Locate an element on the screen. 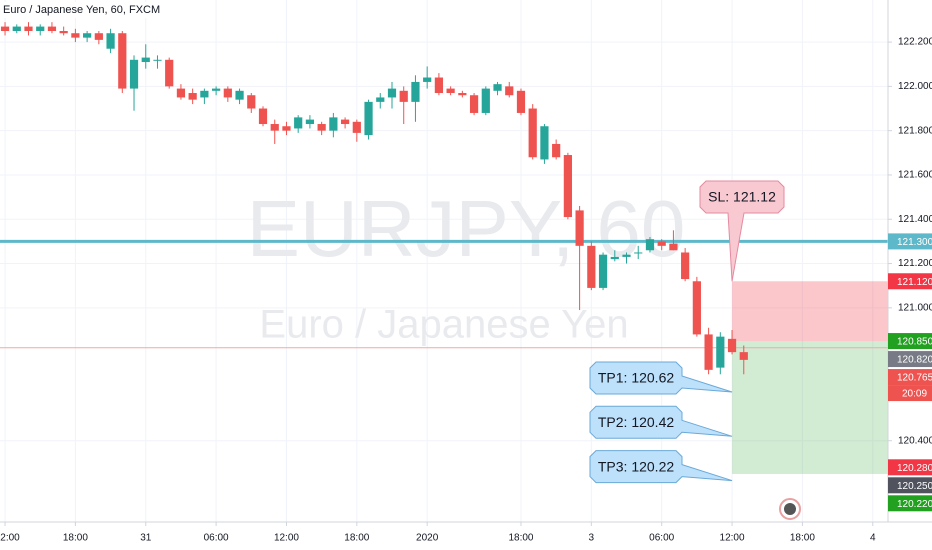 The height and width of the screenshot is (550, 932). price-tag-label: 120.765 is located at coordinates (914, 378).